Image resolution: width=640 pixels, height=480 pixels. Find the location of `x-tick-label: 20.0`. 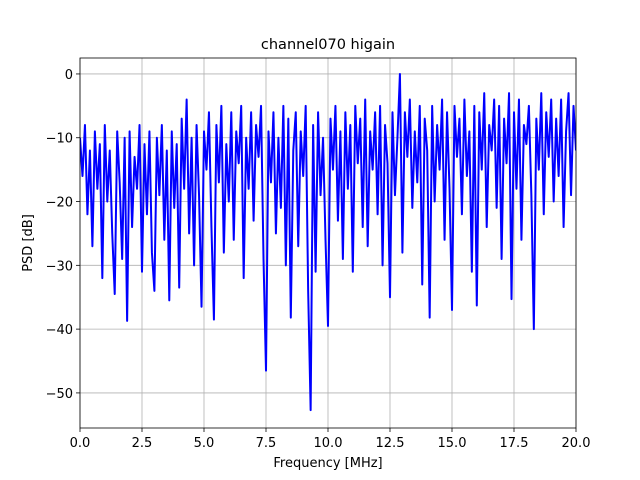

x-tick-label: 20.0 is located at coordinates (576, 443).